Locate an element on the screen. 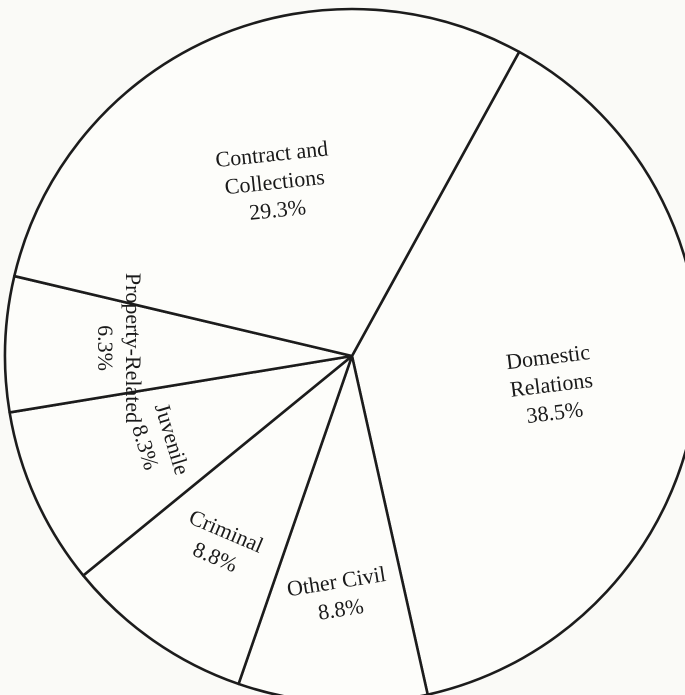  slice-category-property-related: Property-Related is located at coordinates (133, 348).